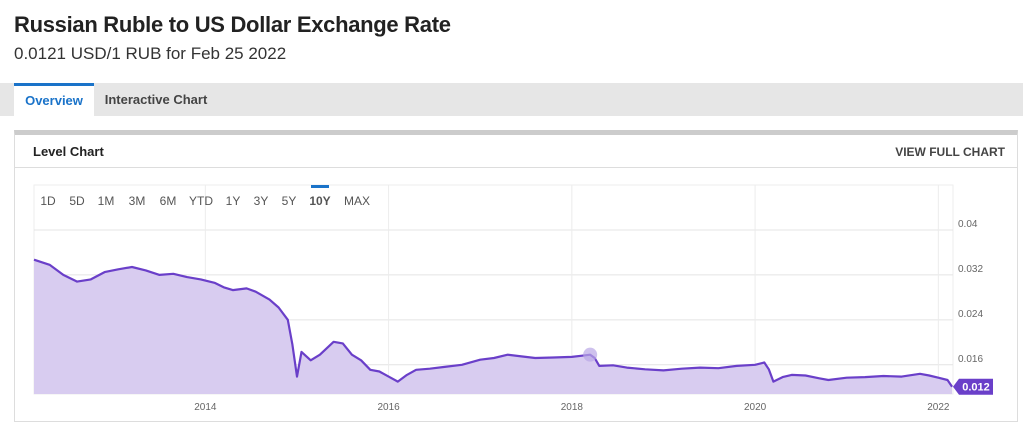 This screenshot has height=438, width=1023. Describe the element at coordinates (156, 99) in the screenshot. I see `tab-interactive-chart: Interactive Chart` at that location.